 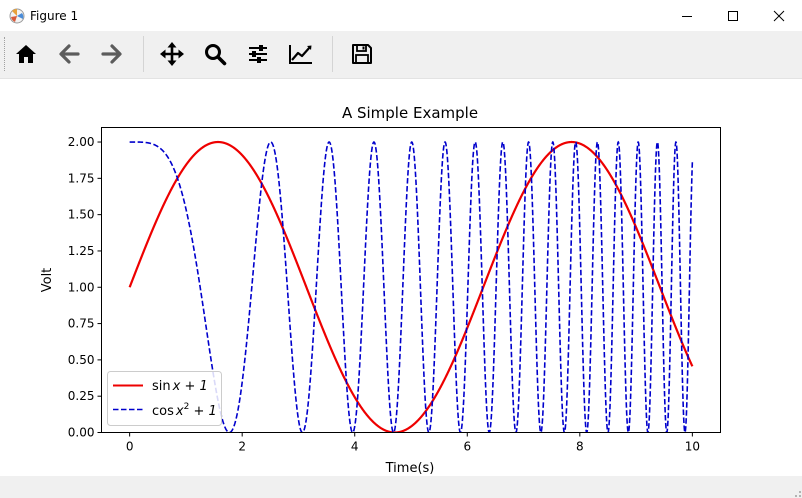 What do you see at coordinates (410, 468) in the screenshot?
I see `x-axis-label: Time(s)` at bounding box center [410, 468].